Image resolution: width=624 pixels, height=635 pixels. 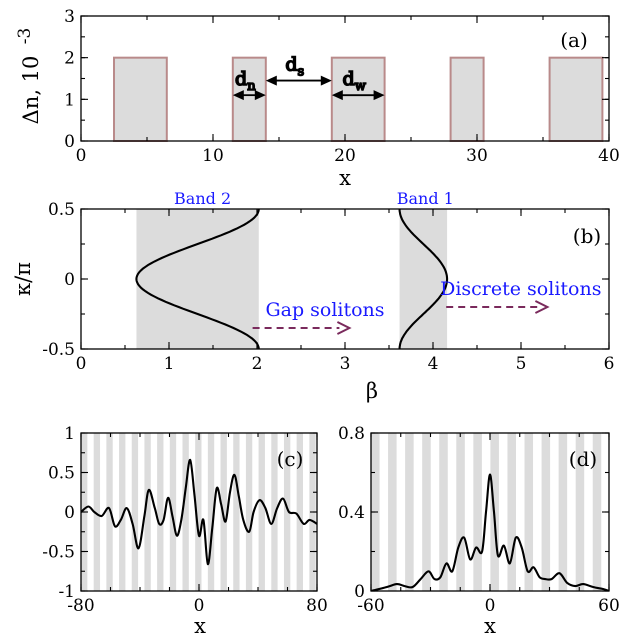 What do you see at coordinates (583, 459) in the screenshot?
I see `panel-d-label: (d)` at bounding box center [583, 459].